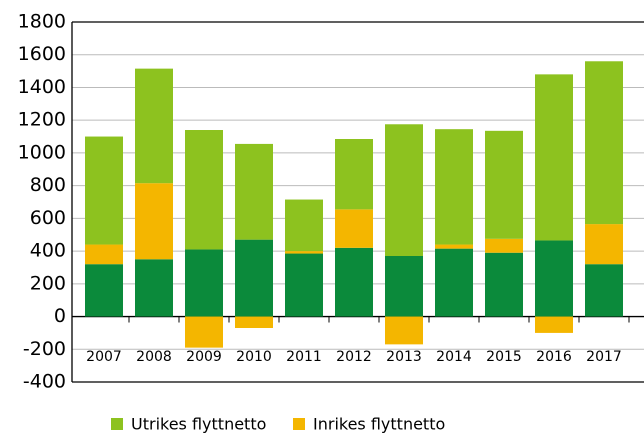 The image size is (644, 434). What do you see at coordinates (48, 185) in the screenshot?
I see `y-tick-label: 800` at bounding box center [48, 185].